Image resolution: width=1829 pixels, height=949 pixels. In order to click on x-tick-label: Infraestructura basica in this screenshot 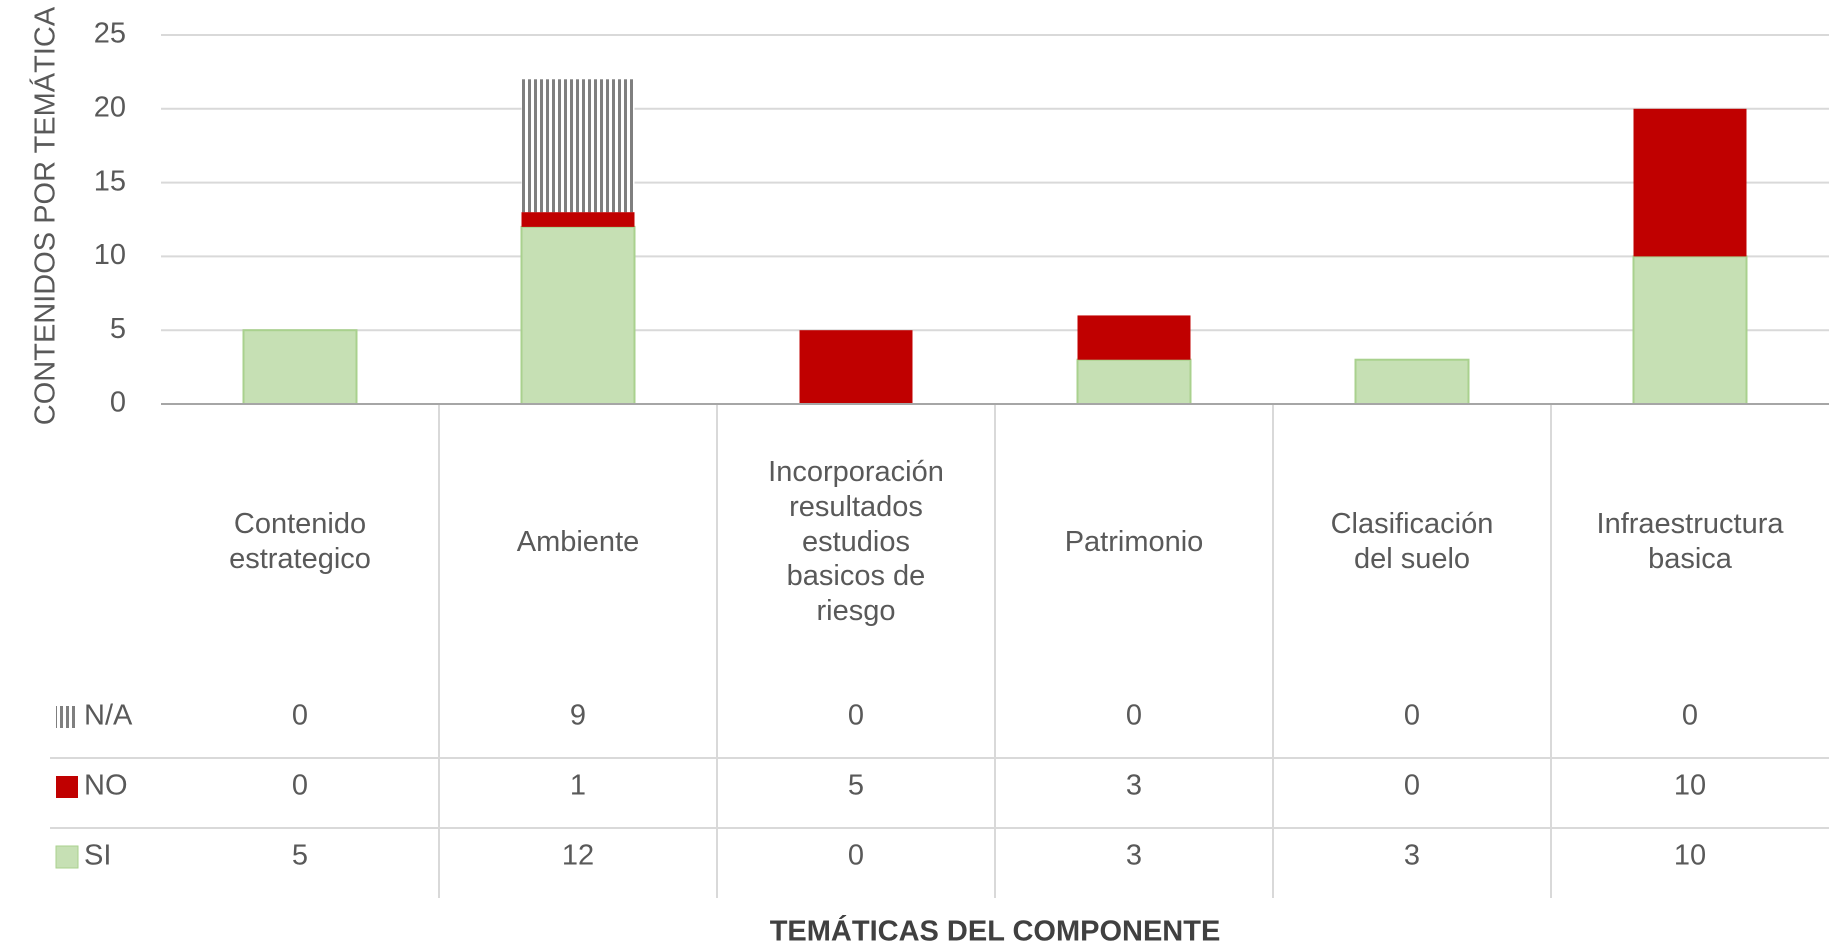, I will do `click(1690, 541)`.